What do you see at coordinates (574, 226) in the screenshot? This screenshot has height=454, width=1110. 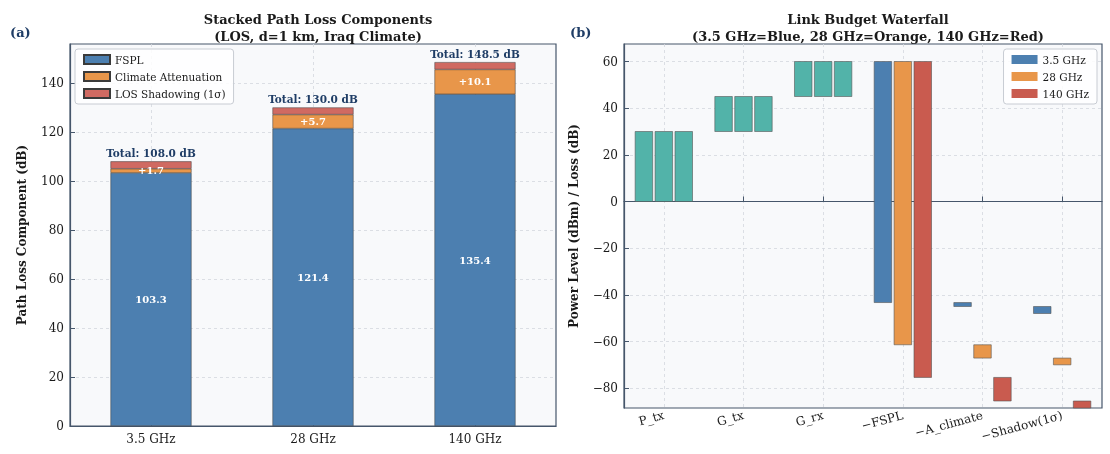 I see `y-axis-title: Power Level (dBm) / Loss (dB)` at bounding box center [574, 226].